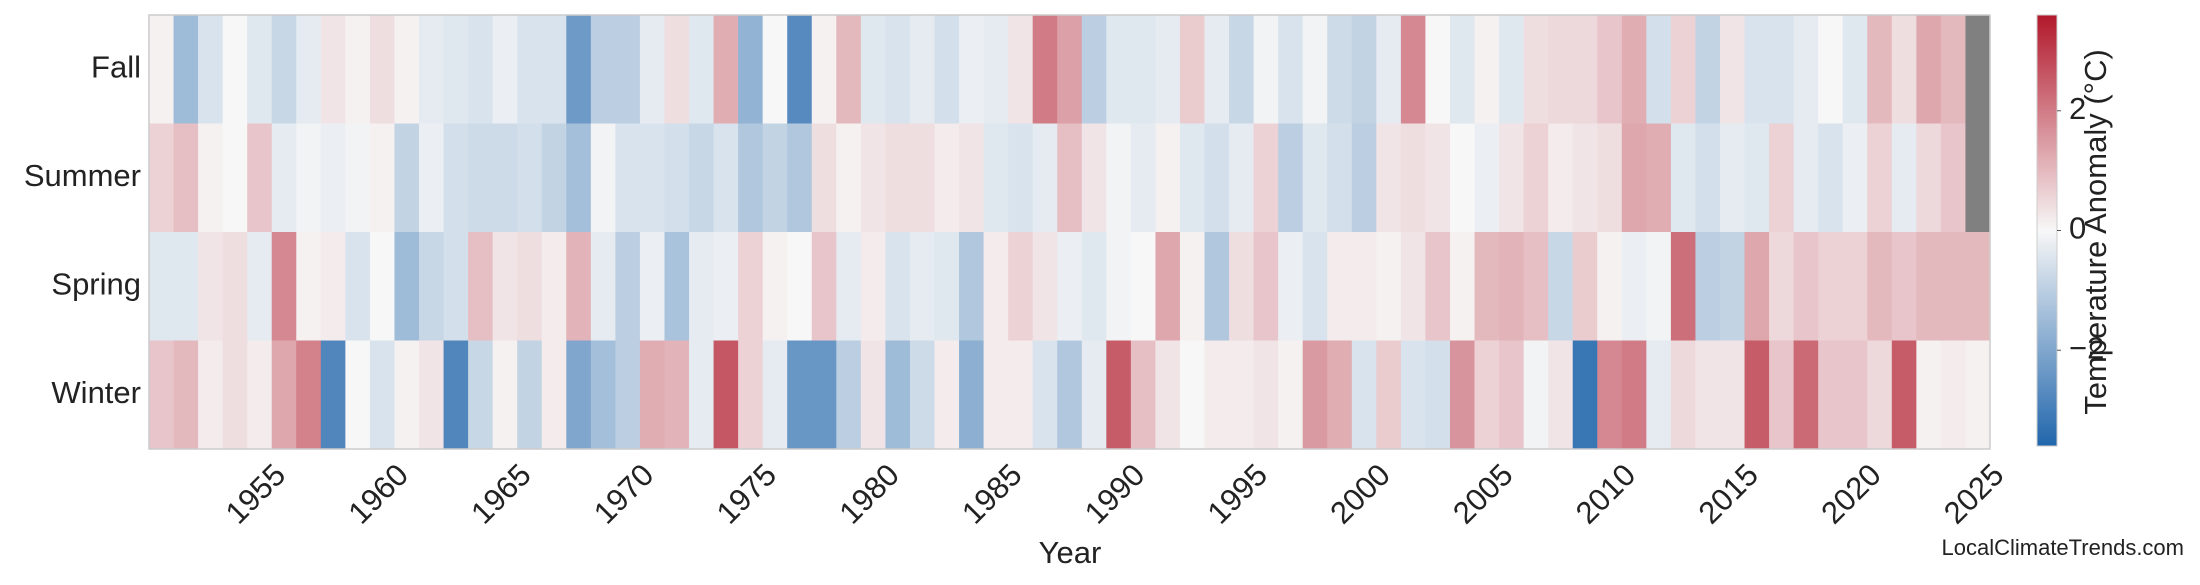 This screenshot has height=585, width=2200. Describe the element at coordinates (2063, 547) in the screenshot. I see `watermark: LocalClimateTrends.com` at that location.